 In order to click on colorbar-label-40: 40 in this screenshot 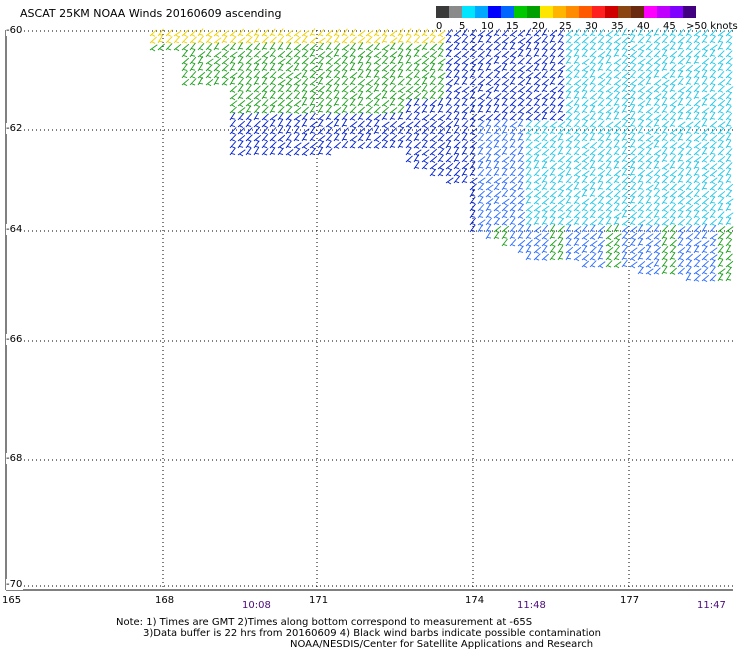, I will do `click(643, 26)`.